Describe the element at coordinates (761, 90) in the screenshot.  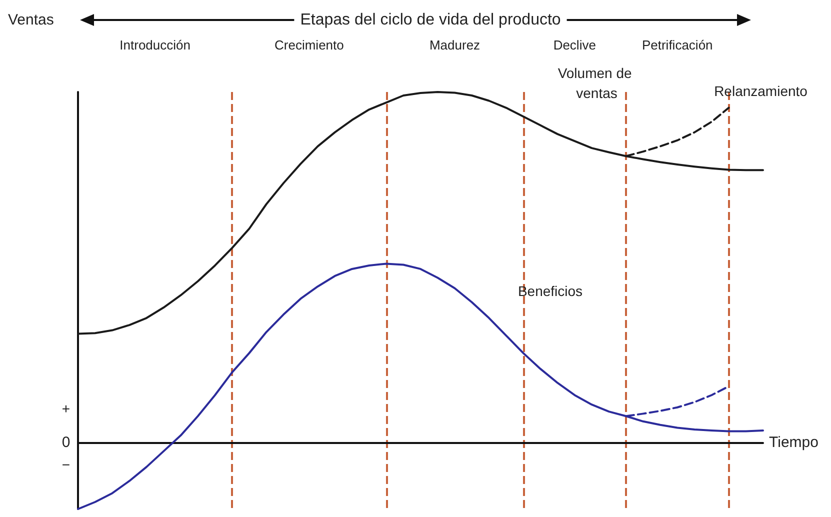
I see `series-label: Relanzamiento` at that location.